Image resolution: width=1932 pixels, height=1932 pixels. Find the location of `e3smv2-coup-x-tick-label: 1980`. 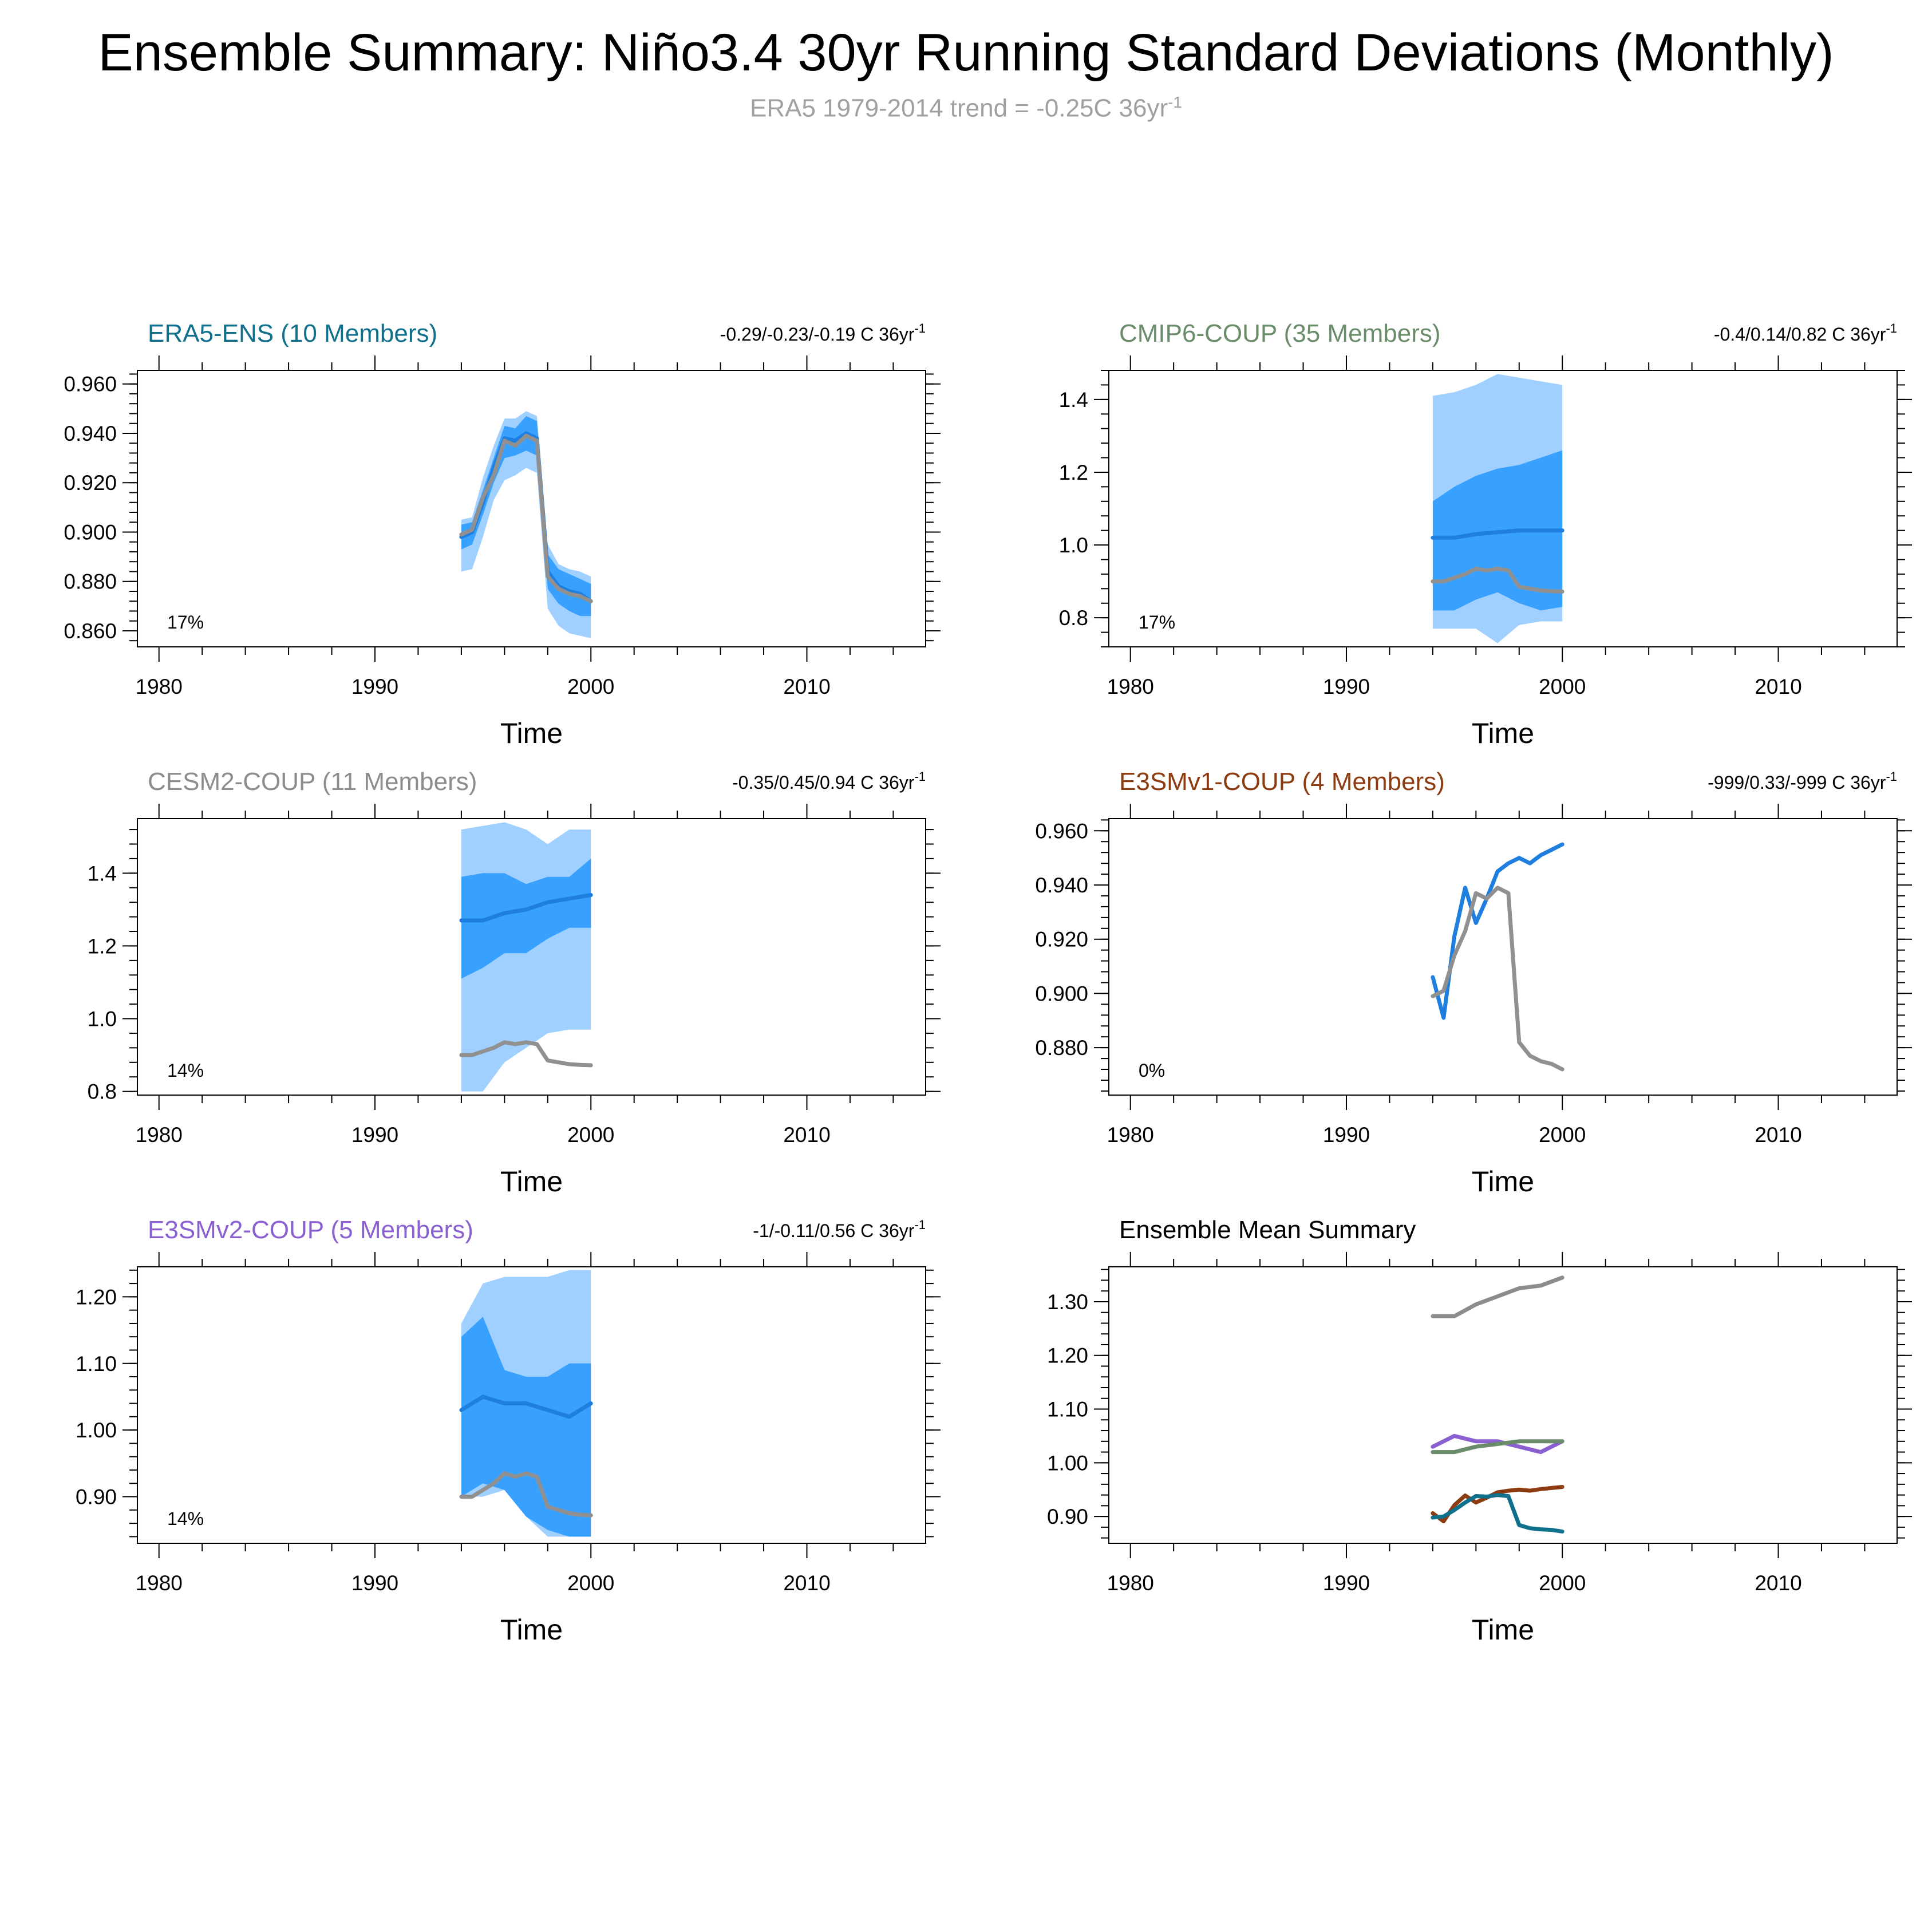

e3smv2-coup-x-tick-label: 1980 is located at coordinates (159, 1583).